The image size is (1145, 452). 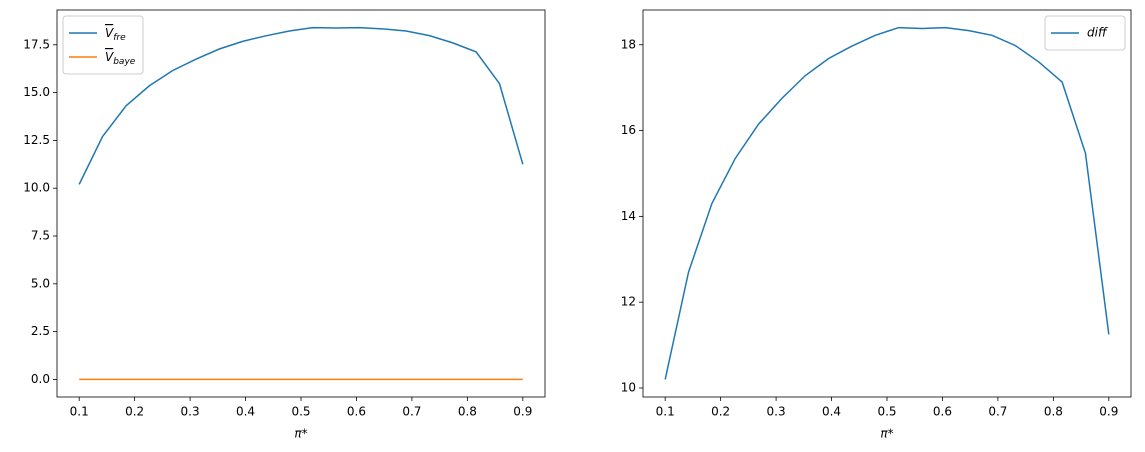 What do you see at coordinates (36, 140) in the screenshot?
I see `y-tick-label: 12.5` at bounding box center [36, 140].